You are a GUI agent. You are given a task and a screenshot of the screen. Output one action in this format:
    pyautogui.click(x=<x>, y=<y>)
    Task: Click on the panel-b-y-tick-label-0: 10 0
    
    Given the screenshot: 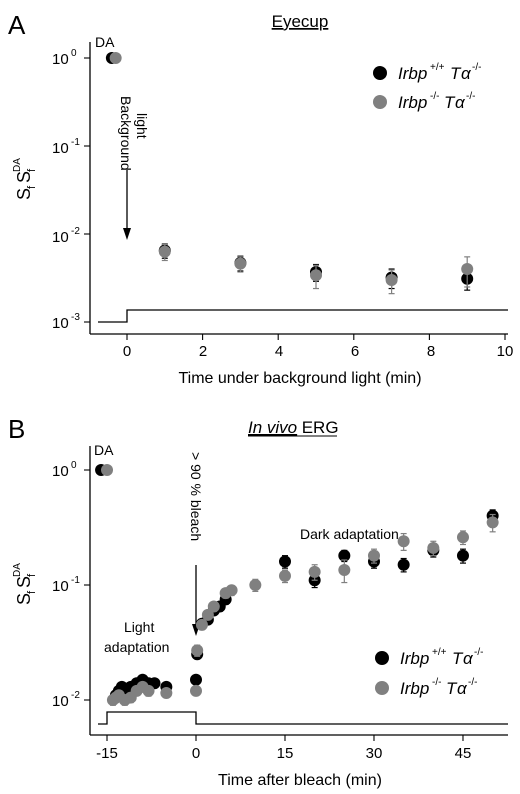 What is the action you would take?
    pyautogui.click(x=64, y=470)
    